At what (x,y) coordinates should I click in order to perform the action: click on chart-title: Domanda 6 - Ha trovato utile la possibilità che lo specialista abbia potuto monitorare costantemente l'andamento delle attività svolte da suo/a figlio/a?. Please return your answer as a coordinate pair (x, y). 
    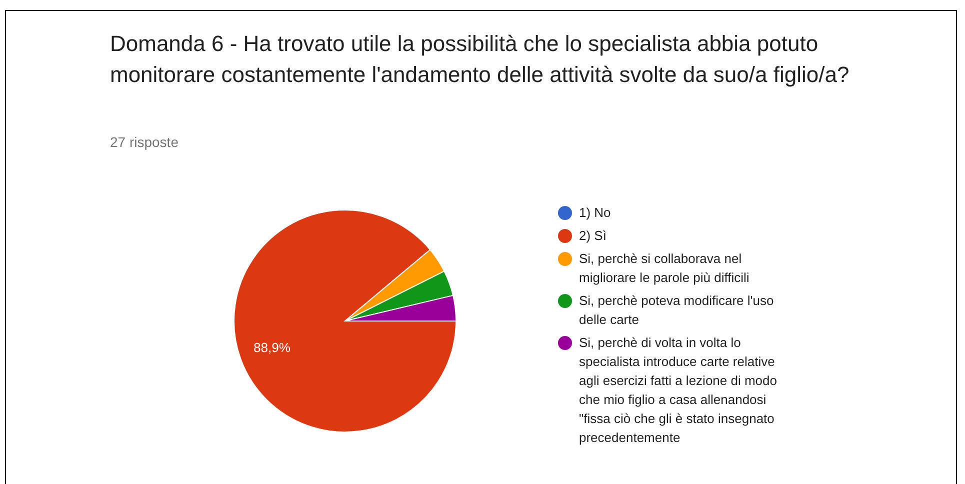
    Looking at the image, I should click on (480, 59).